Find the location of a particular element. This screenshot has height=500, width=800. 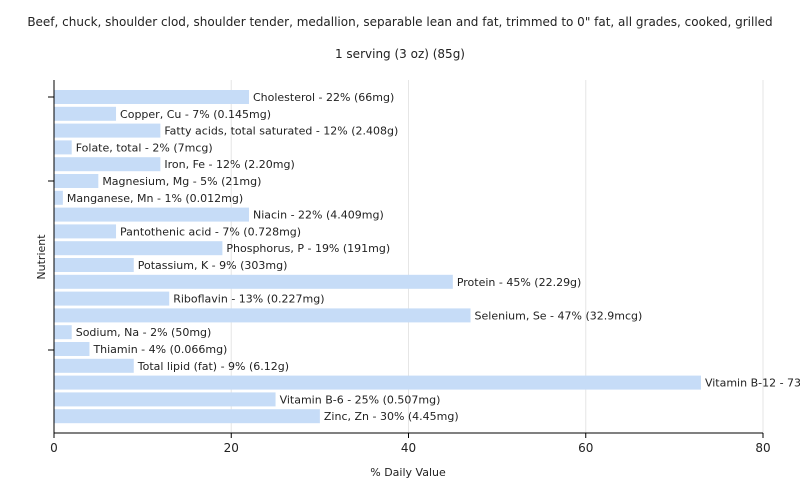

x-tick-label: 60 is located at coordinates (585, 448).